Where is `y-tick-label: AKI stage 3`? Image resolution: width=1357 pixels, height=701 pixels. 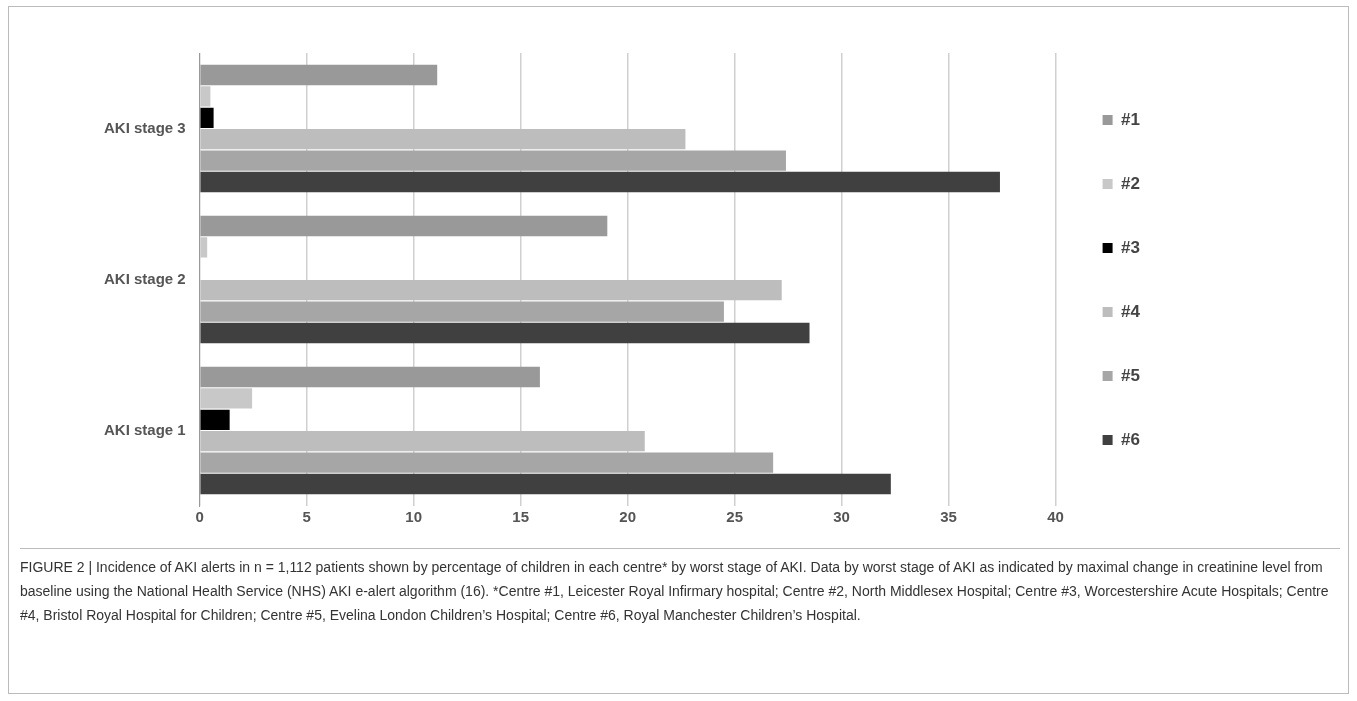
y-tick-label: AKI stage 3 is located at coordinates (144, 127).